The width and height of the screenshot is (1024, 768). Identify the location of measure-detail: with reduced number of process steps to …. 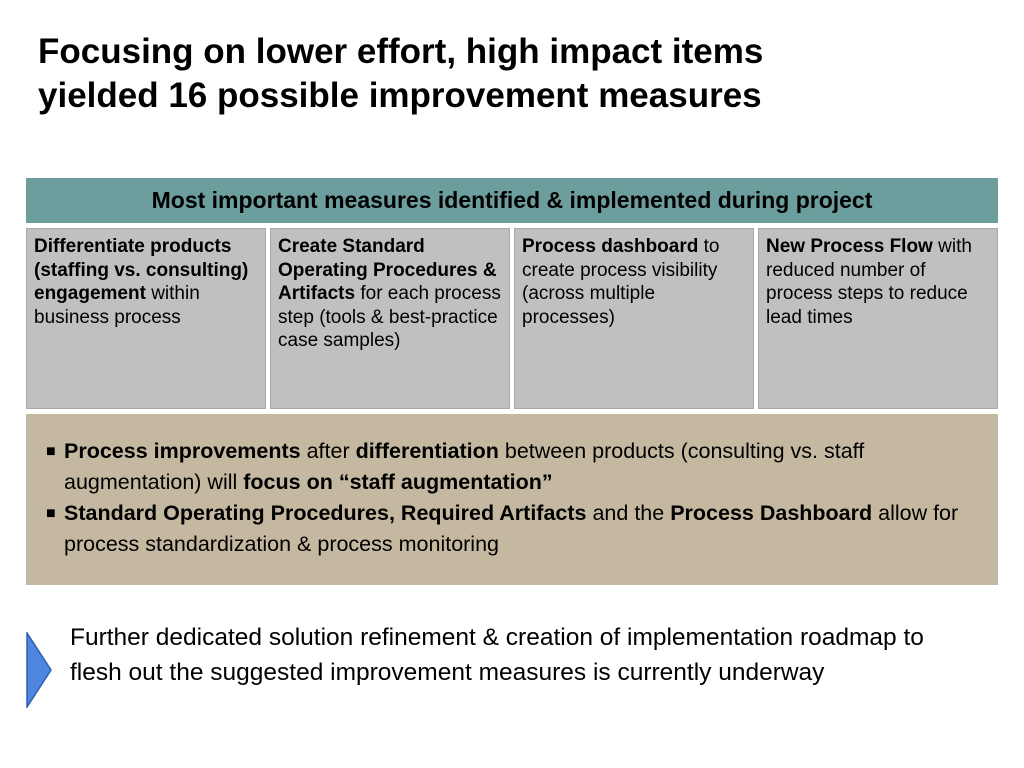
(869, 282).